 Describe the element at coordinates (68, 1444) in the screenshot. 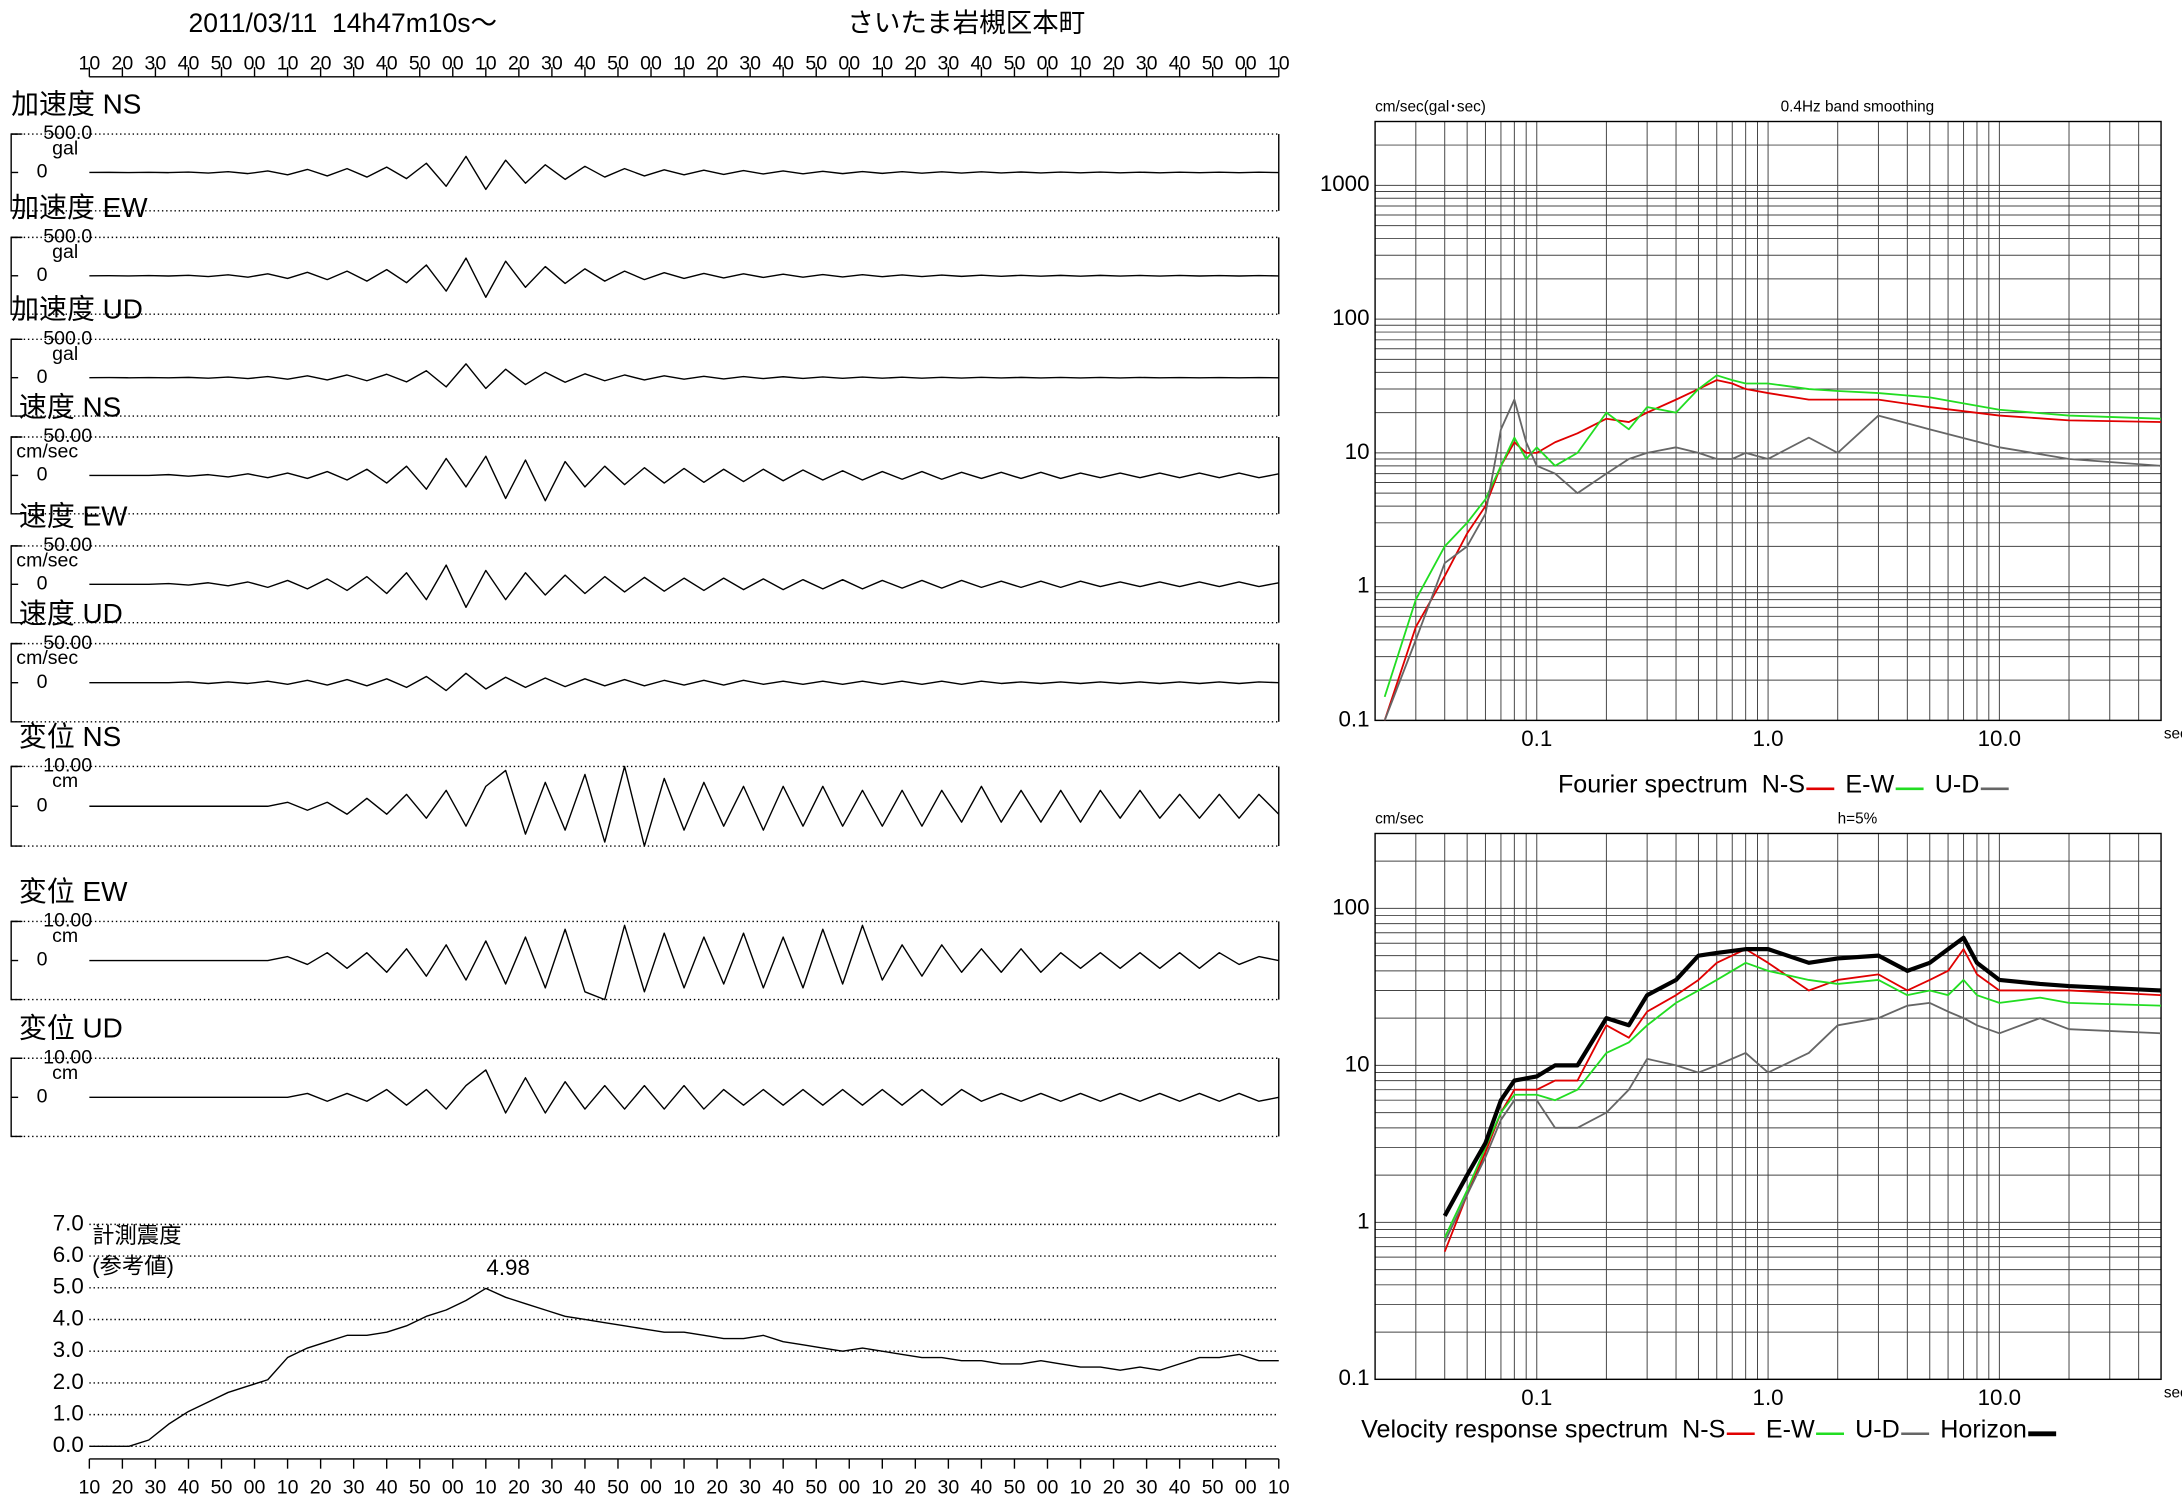

I see `y-tick-label: 0.0` at that location.